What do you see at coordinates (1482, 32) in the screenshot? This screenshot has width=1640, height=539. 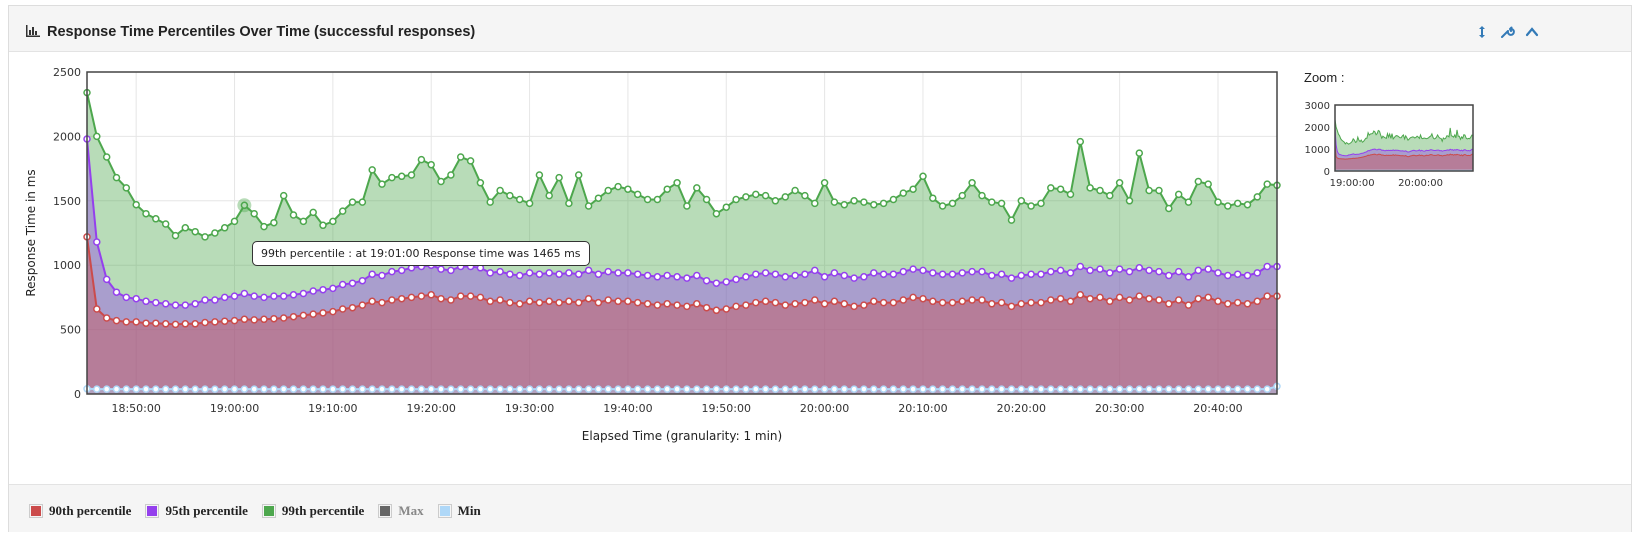 I see `resize-icon` at bounding box center [1482, 32].